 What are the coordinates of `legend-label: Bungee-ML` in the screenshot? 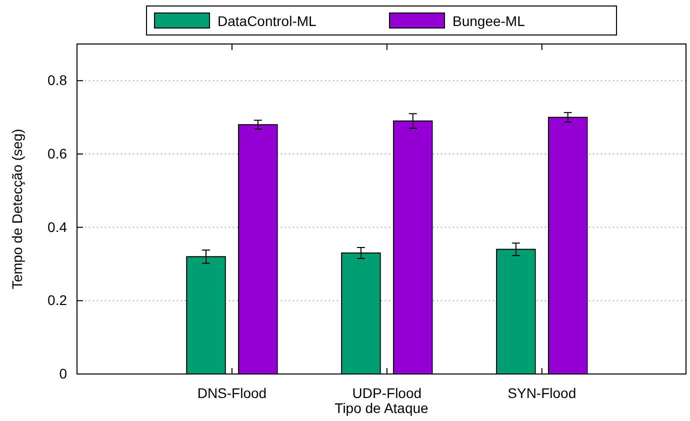 It's located at (489, 21).